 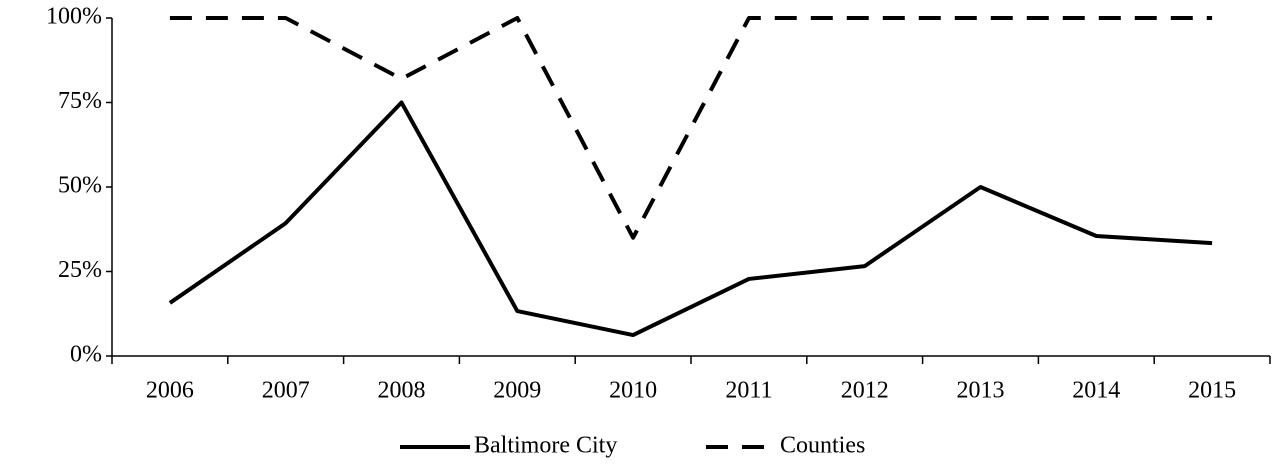 I want to click on x-tick-label: 2011, so click(x=748, y=391).